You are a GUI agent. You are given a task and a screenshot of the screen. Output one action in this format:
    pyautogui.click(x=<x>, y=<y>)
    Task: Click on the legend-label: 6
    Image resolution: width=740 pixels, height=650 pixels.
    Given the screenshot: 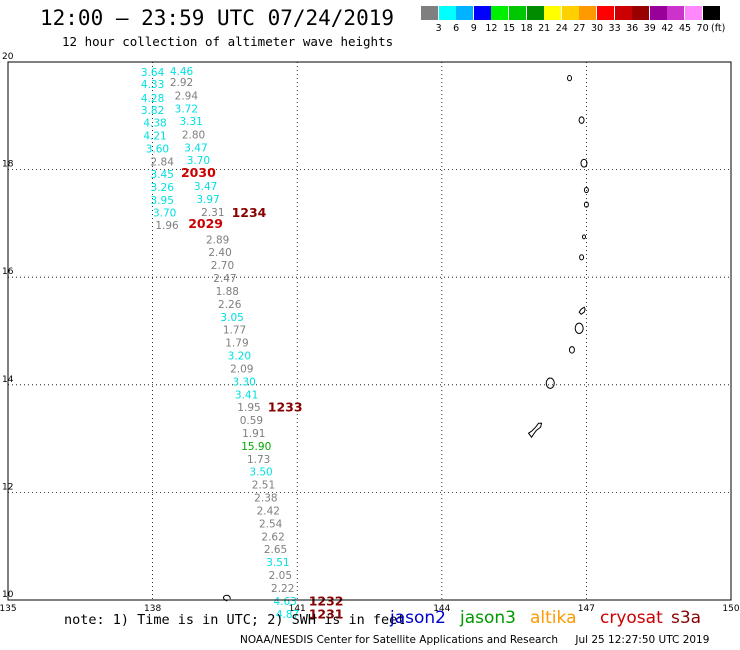 What is the action you would take?
    pyautogui.click(x=456, y=28)
    